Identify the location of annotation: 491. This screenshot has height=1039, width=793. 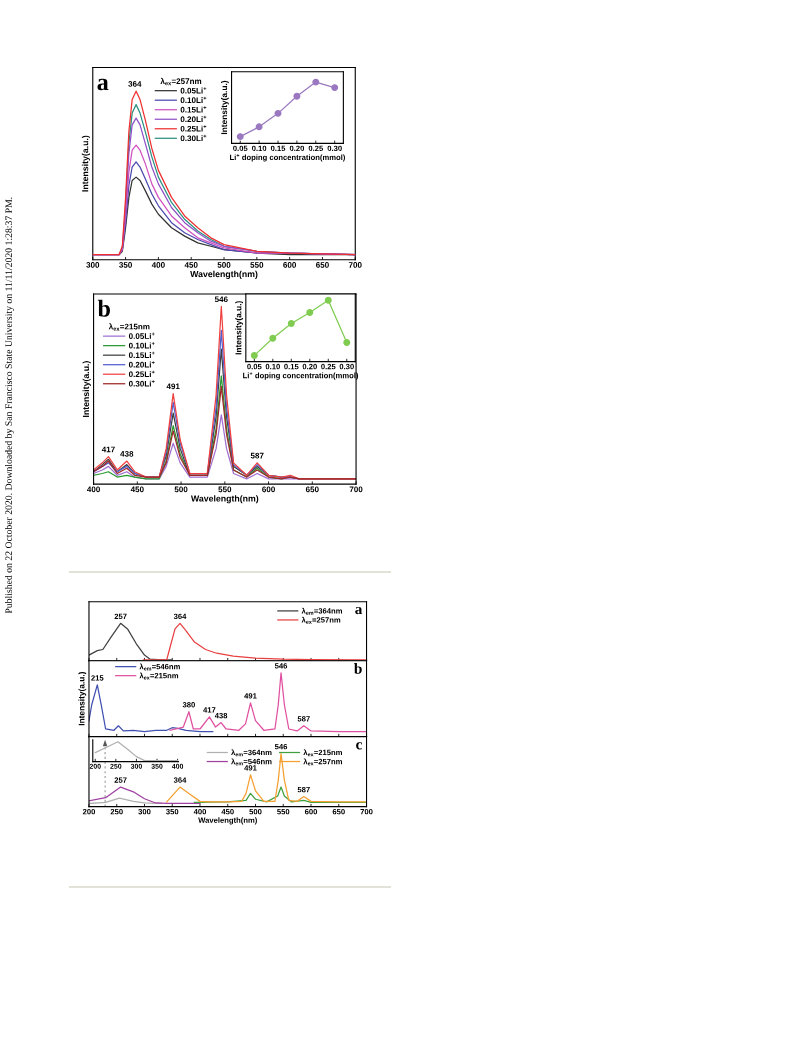
(173, 386).